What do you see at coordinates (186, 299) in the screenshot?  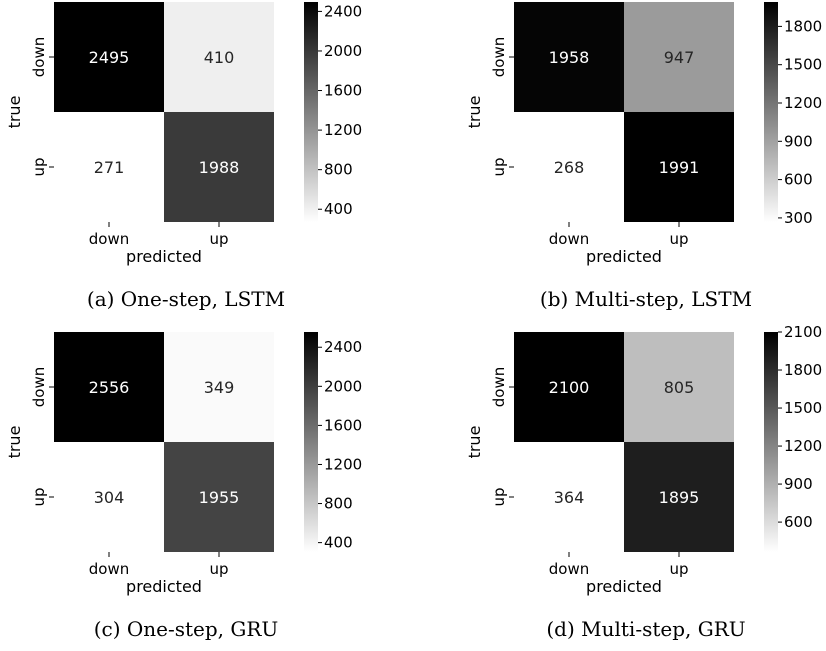 I see `subfigure-caption: (a) One-step, LSTM` at bounding box center [186, 299].